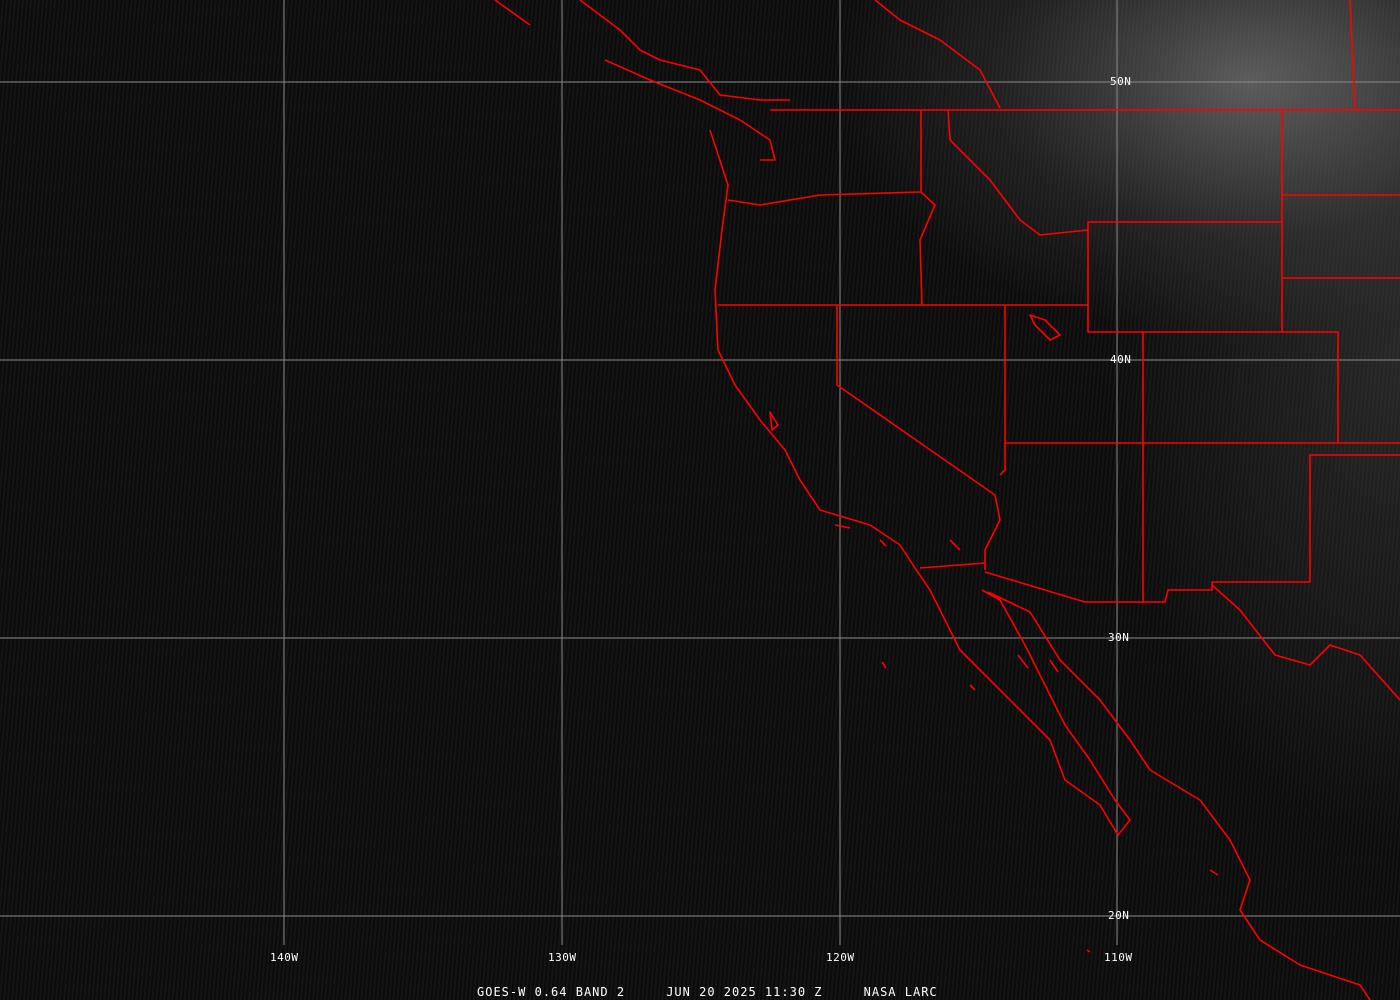 The height and width of the screenshot is (1000, 1400). I want to click on longitude-label: 120W, so click(840, 957).